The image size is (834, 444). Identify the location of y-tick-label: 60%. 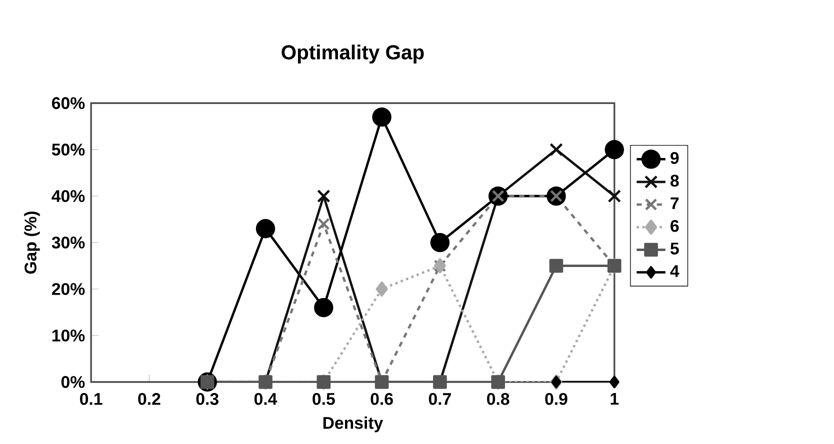
(68, 103).